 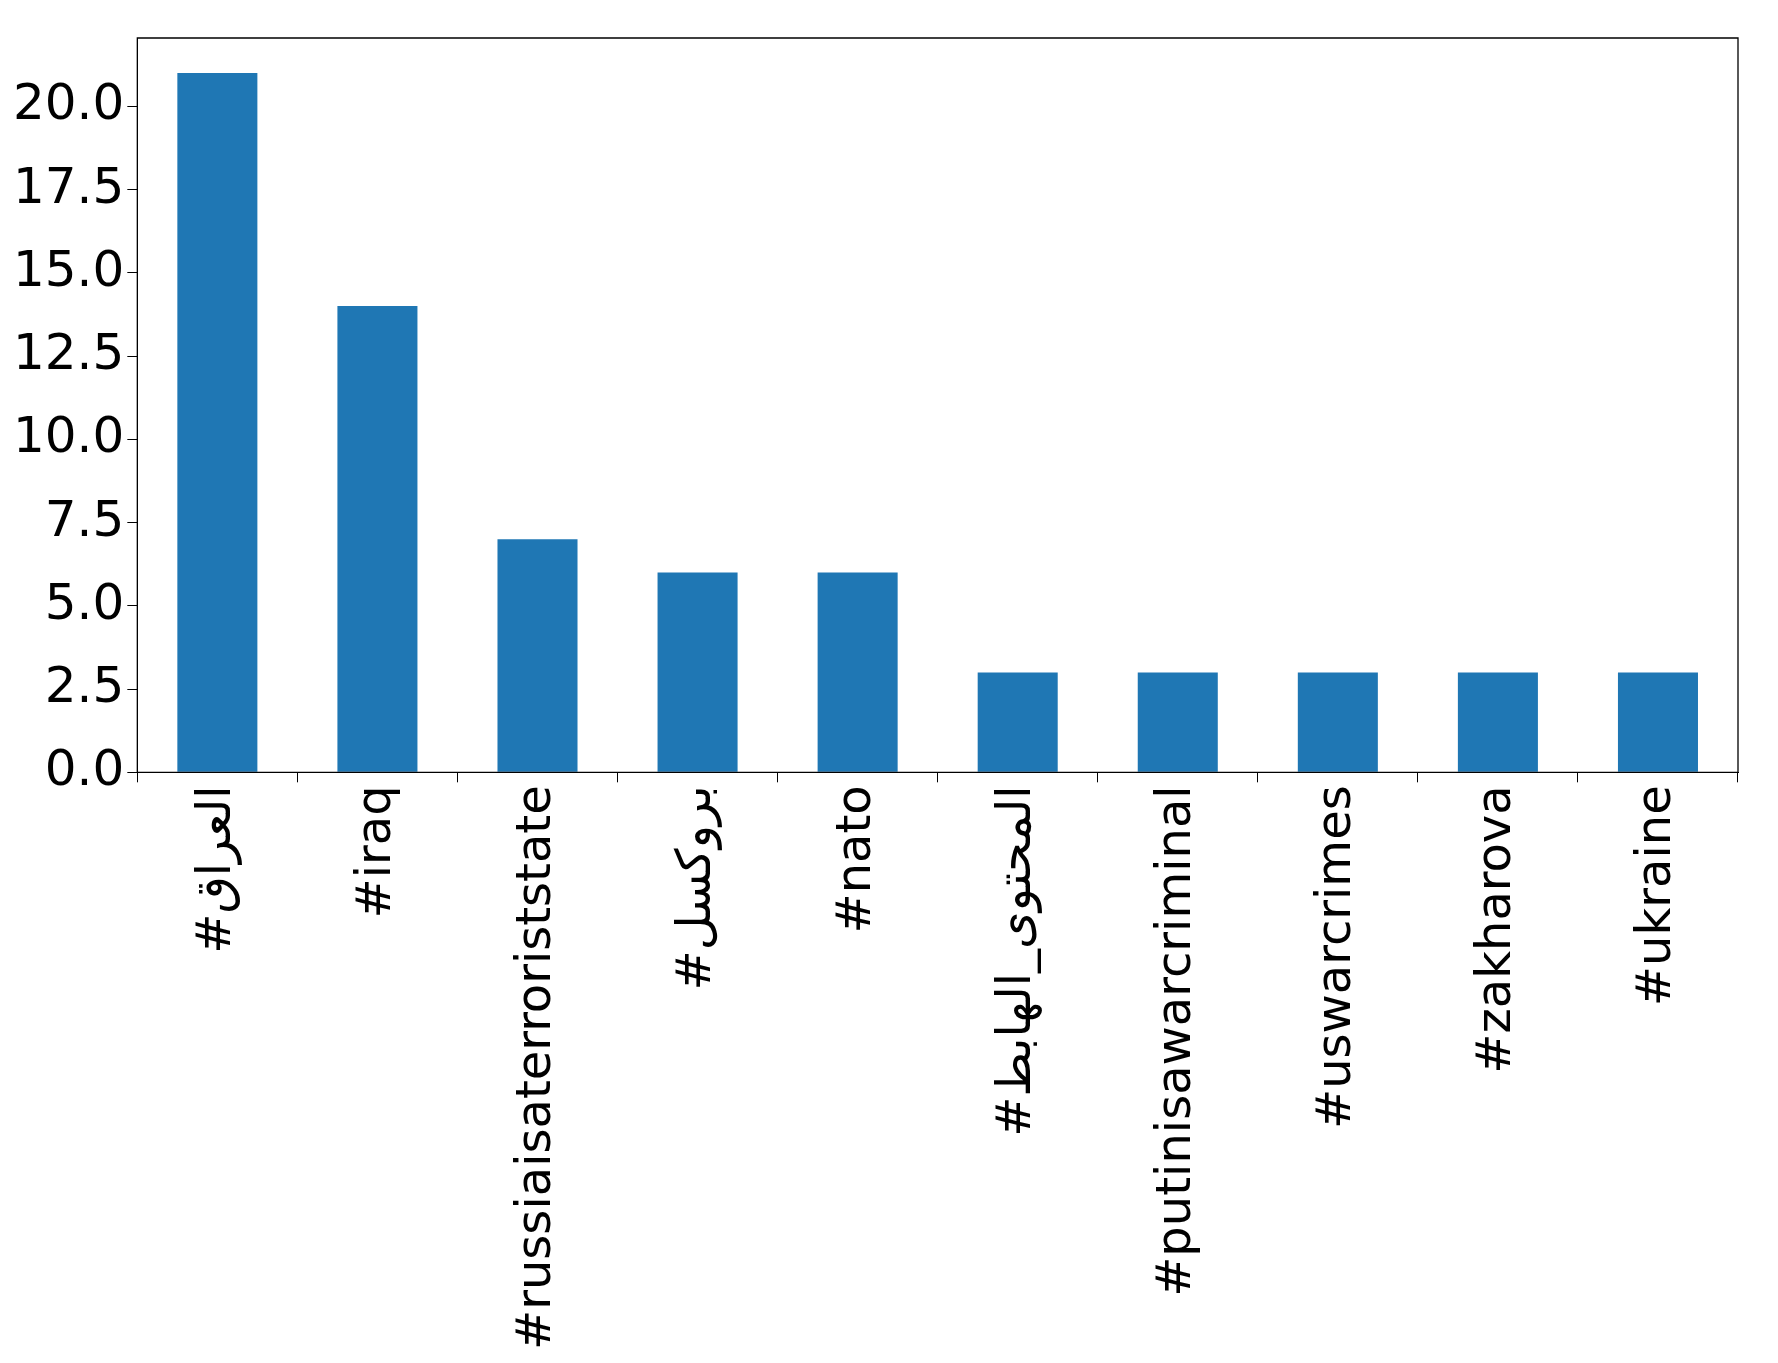 What do you see at coordinates (69, 185) in the screenshot?
I see `y-tick-label: 17.5` at bounding box center [69, 185].